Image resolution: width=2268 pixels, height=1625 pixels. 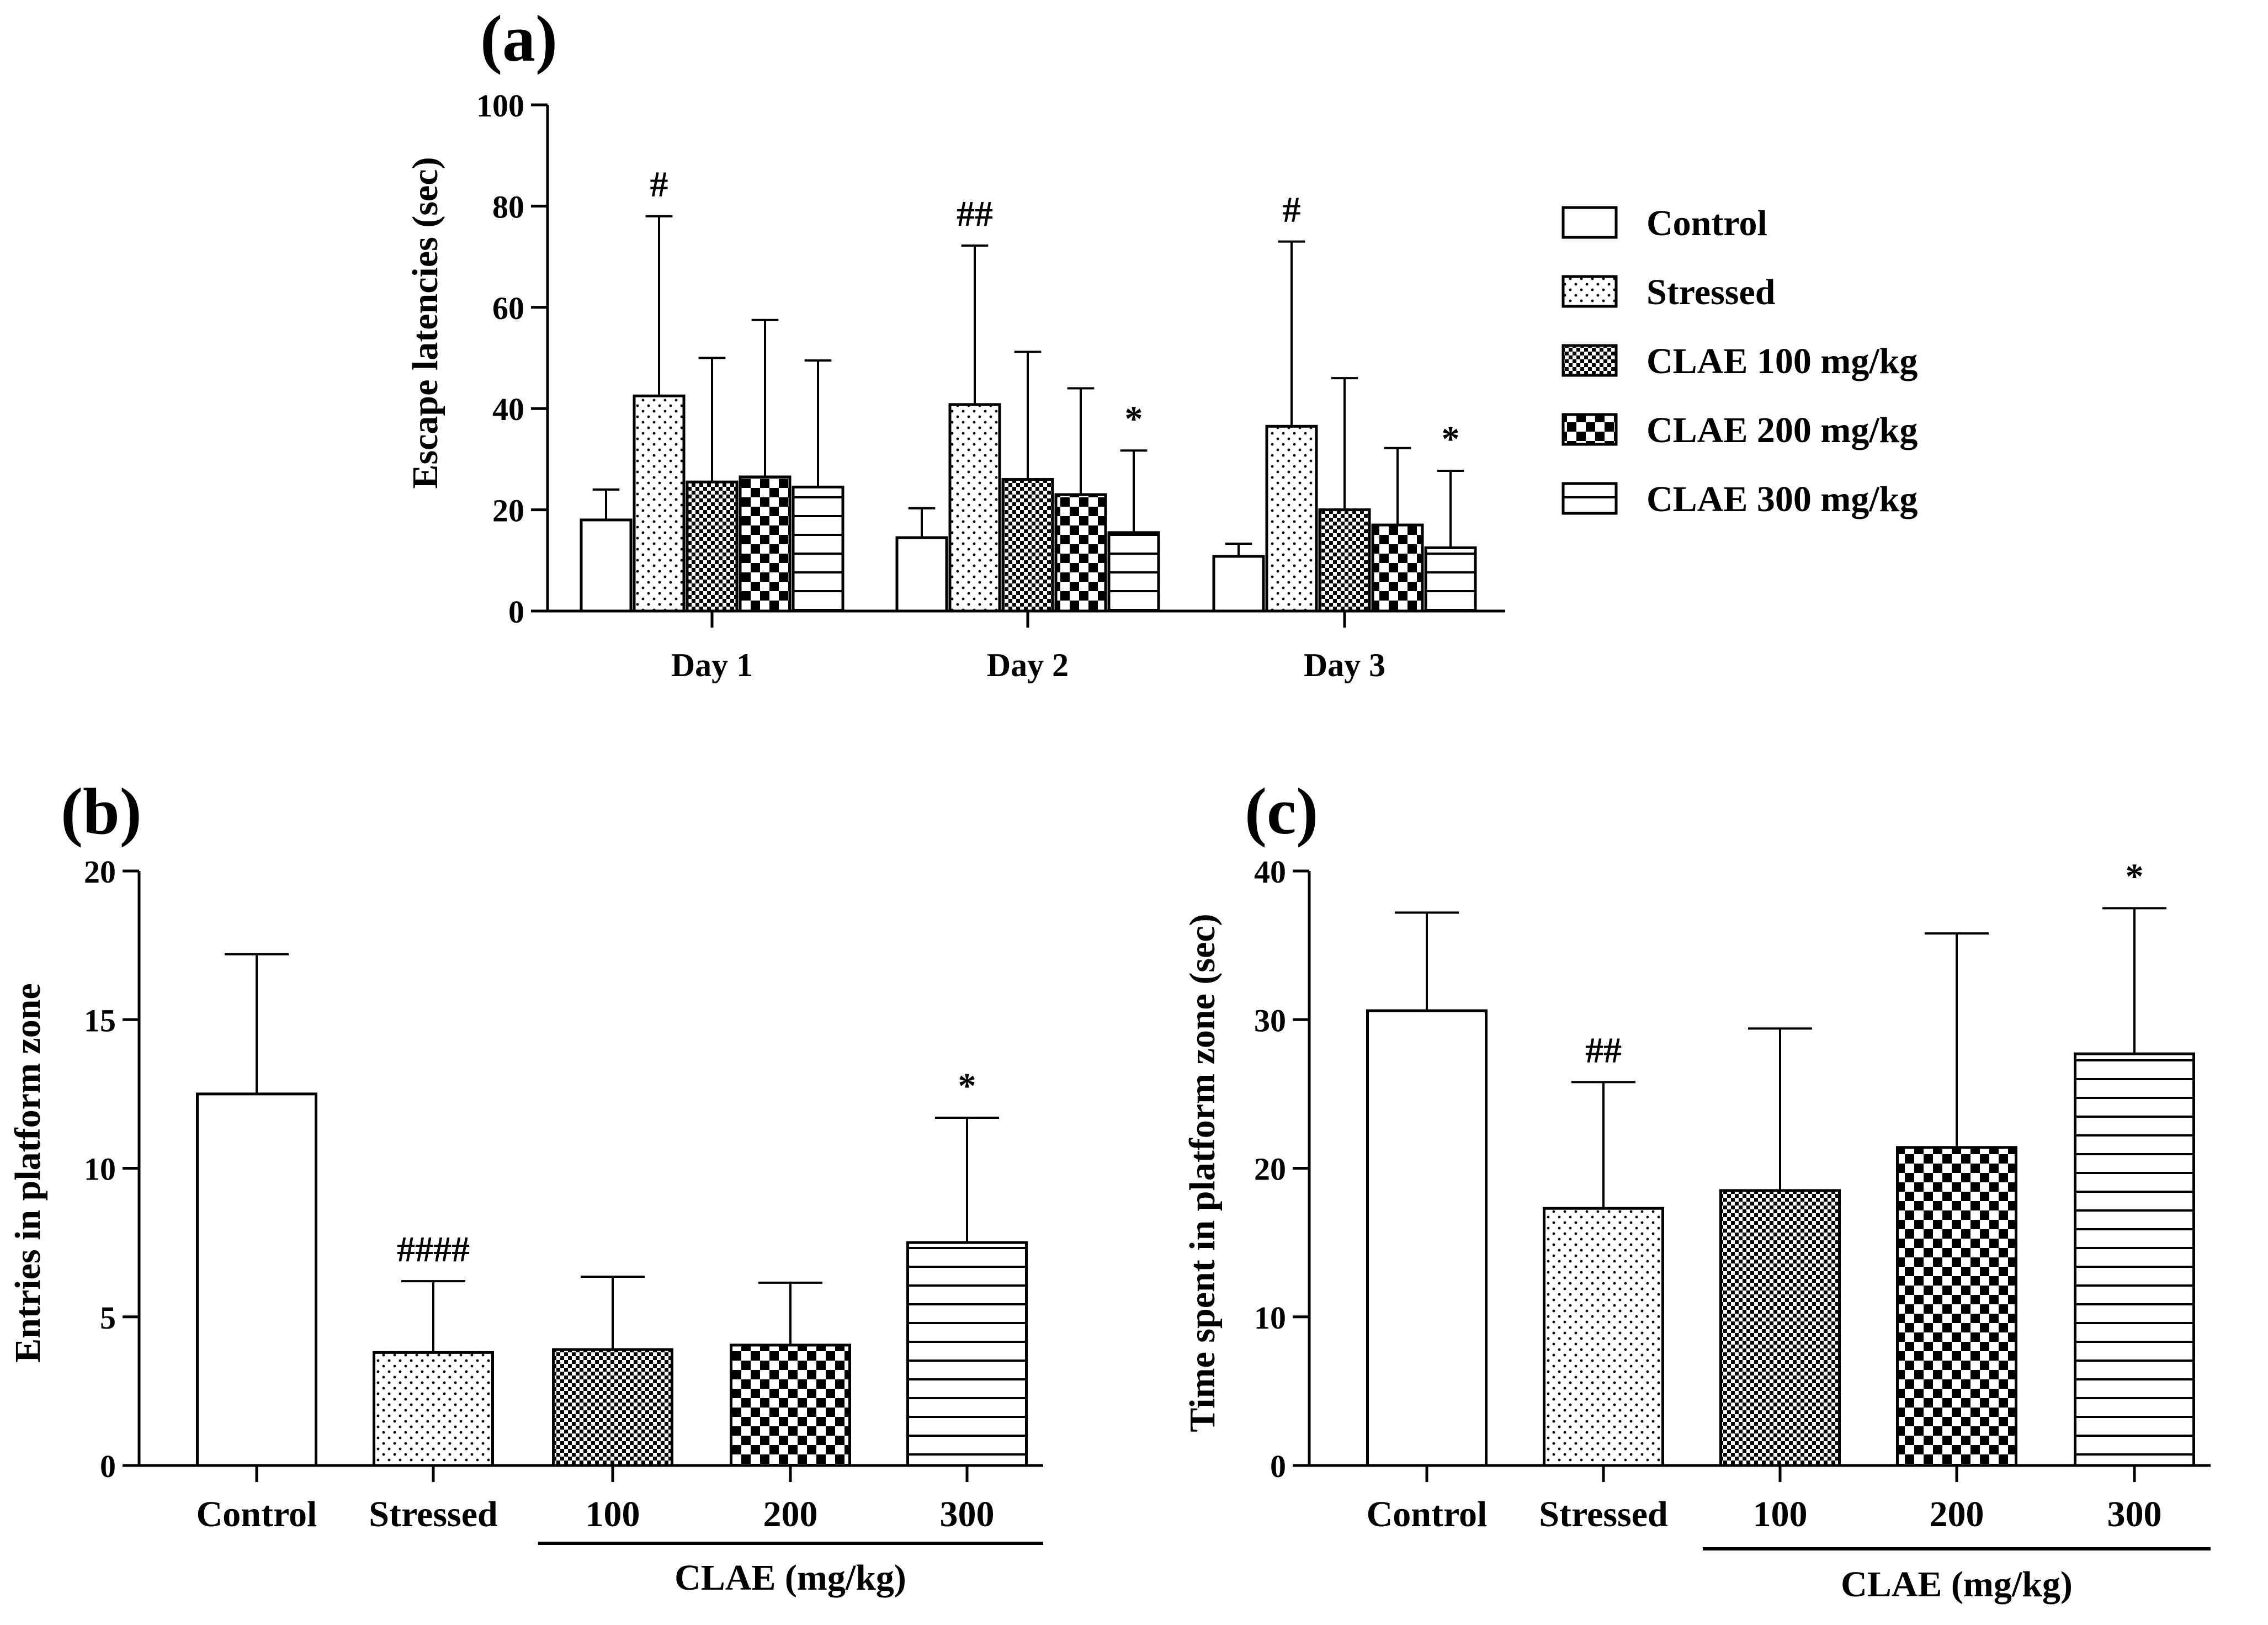 What do you see at coordinates (975, 214) in the screenshot?
I see `panel-a-significance-label: ##` at bounding box center [975, 214].